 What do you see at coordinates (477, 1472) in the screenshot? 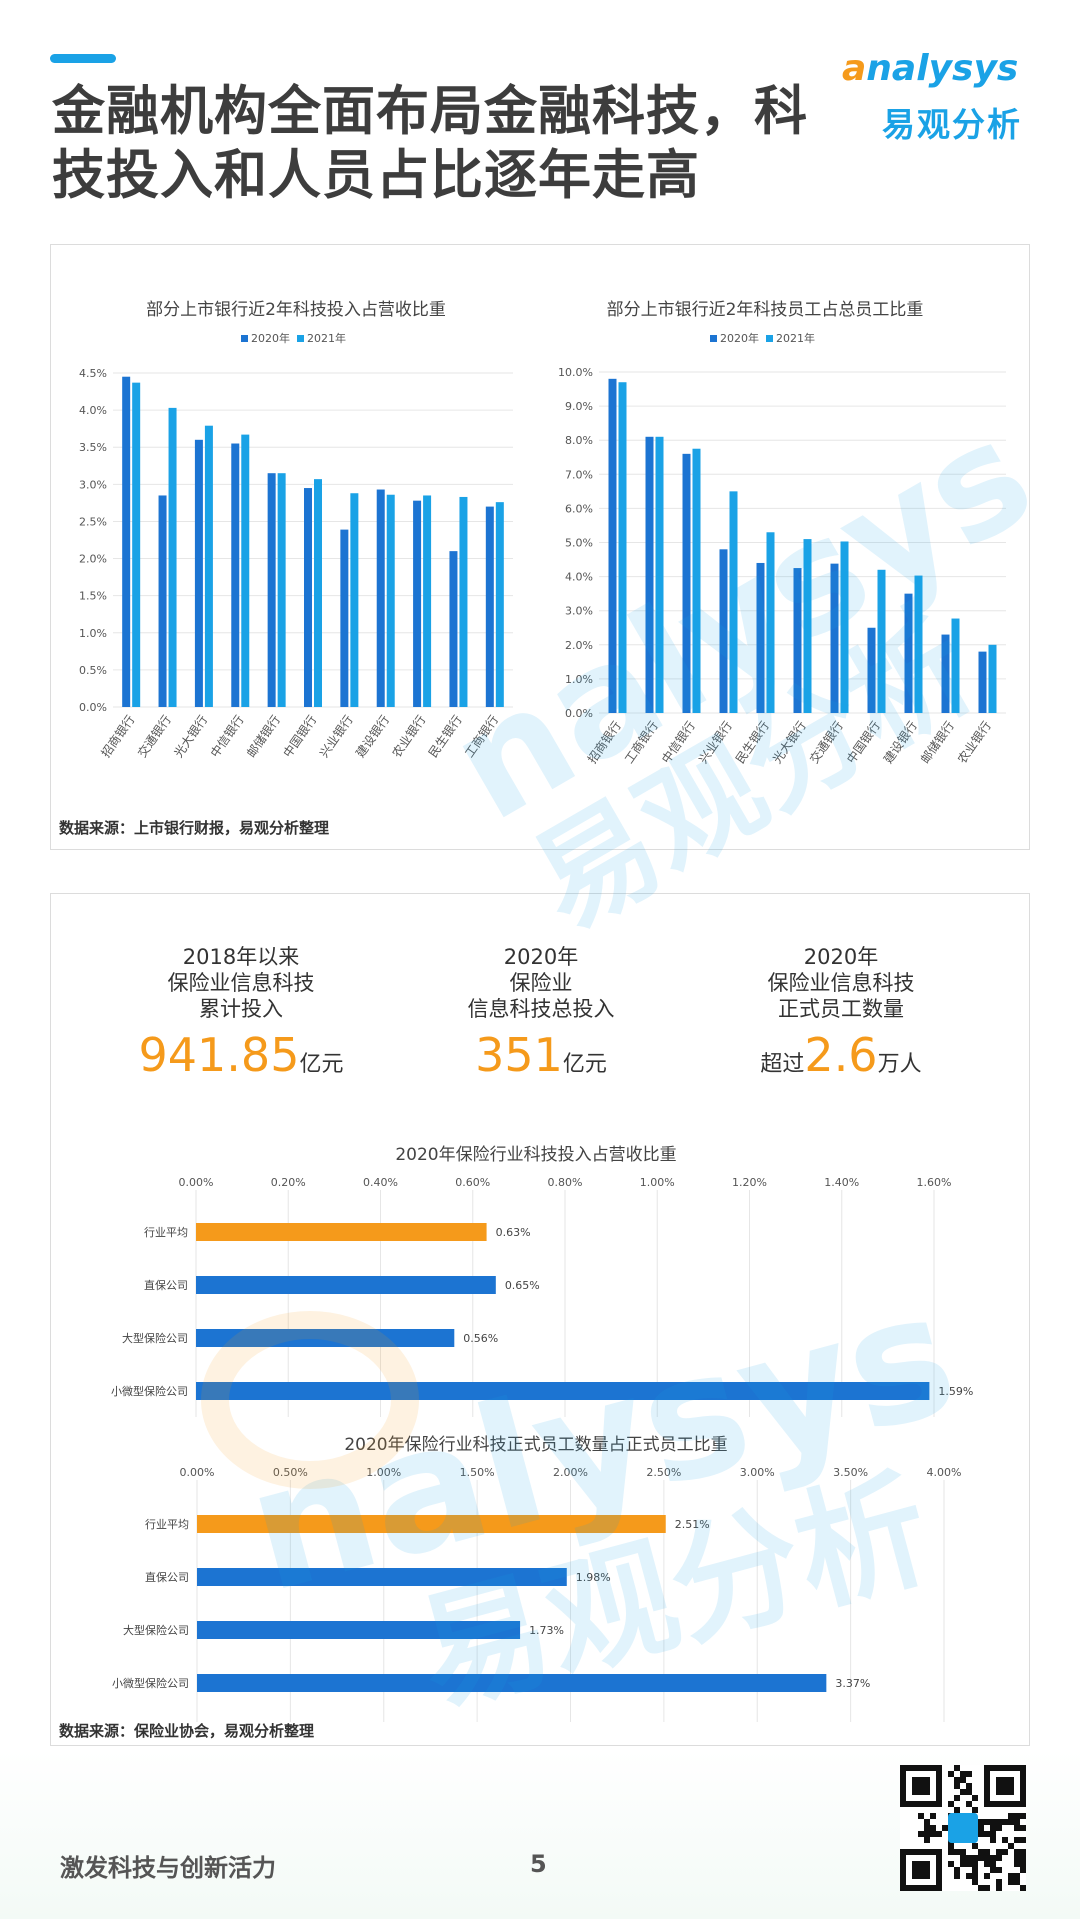
I see `x-tick-label: 1.50%` at bounding box center [477, 1472].